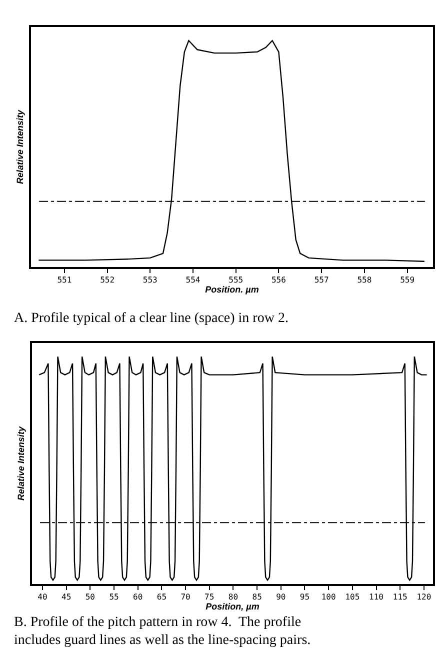 This screenshot has width=441, height=659. I want to click on x-tick-label: 557, so click(321, 279).